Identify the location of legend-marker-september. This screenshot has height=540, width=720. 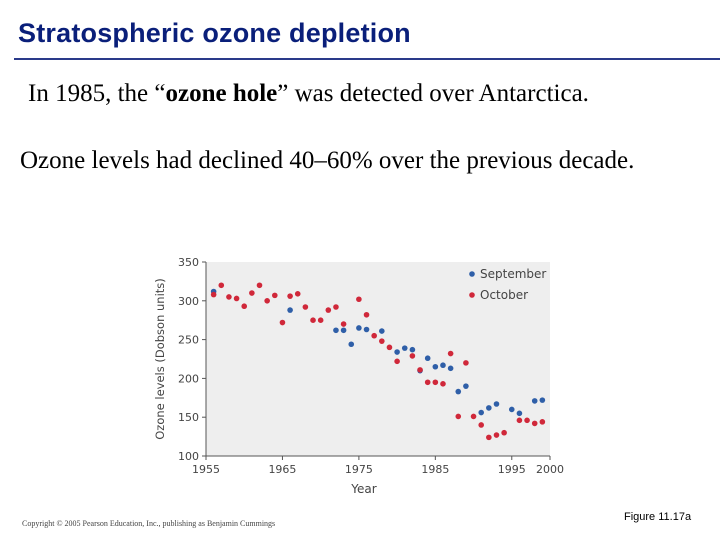
(472, 274).